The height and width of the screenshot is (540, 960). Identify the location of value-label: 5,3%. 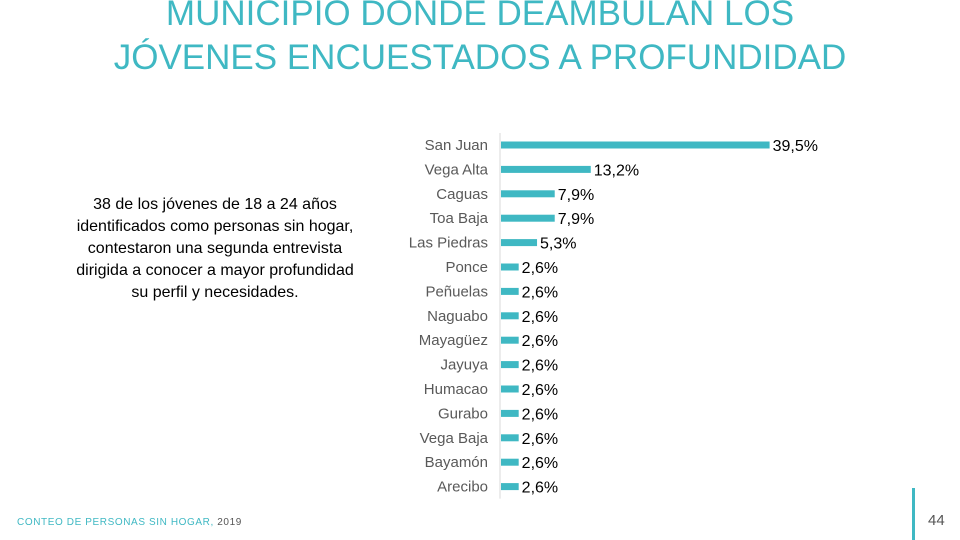
(558, 244).